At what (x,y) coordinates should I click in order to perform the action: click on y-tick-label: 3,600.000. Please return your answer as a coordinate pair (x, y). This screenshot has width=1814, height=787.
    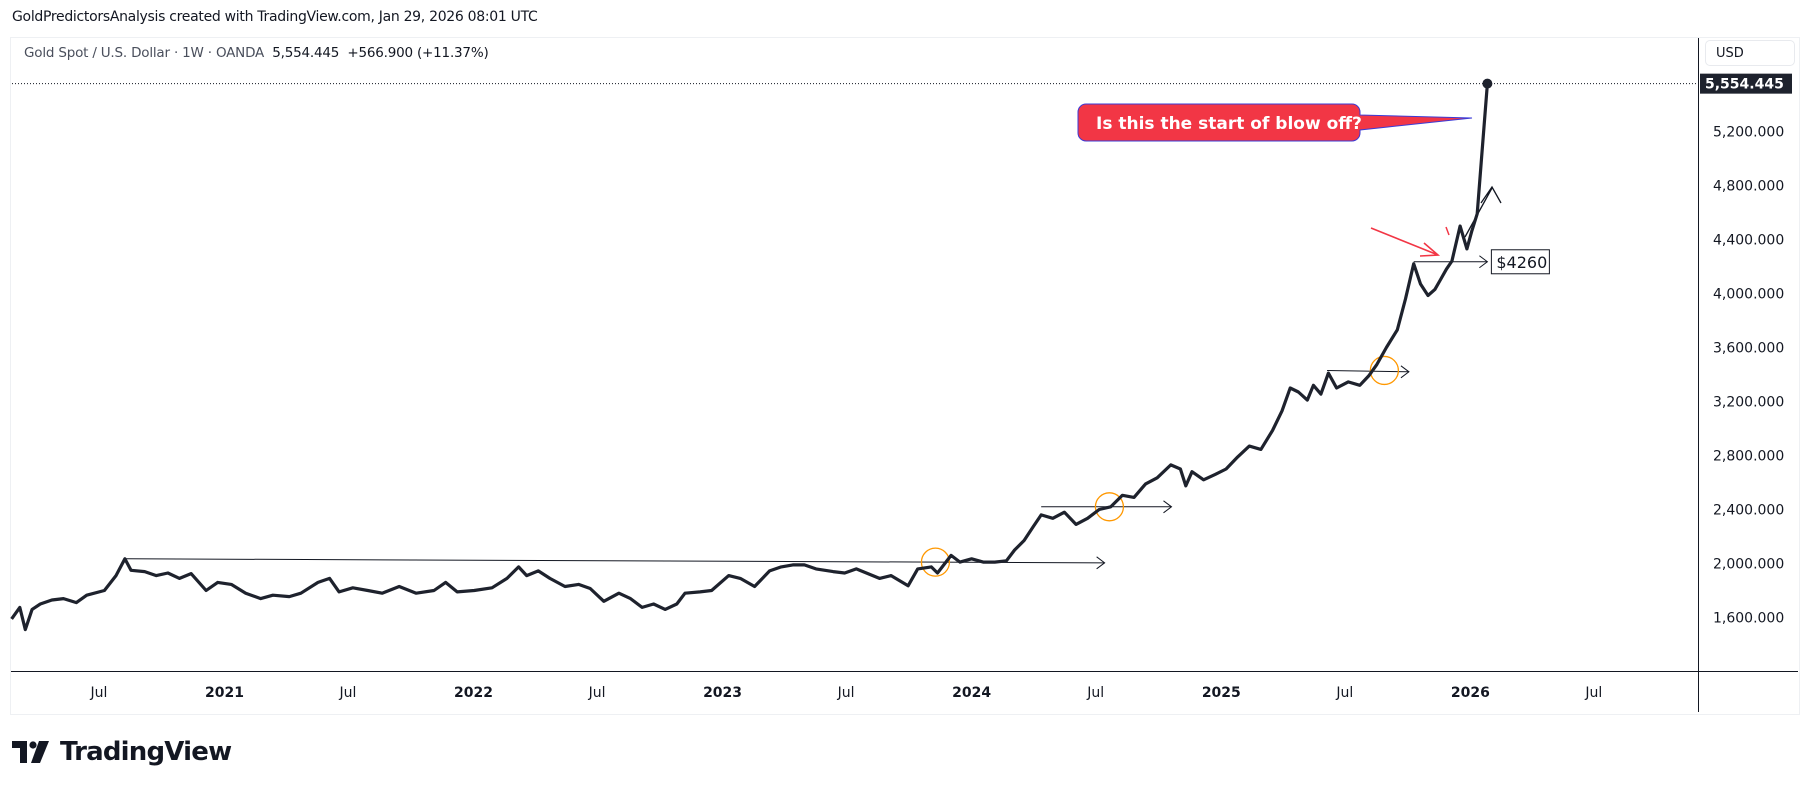
    Looking at the image, I should click on (1748, 349).